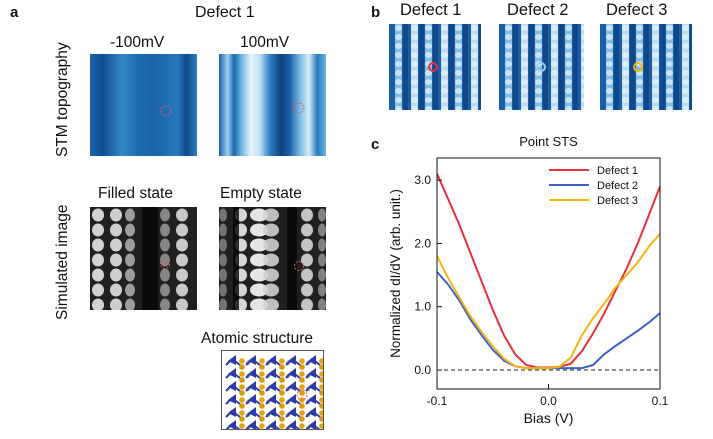 This screenshot has width=713, height=439. I want to click on y-tick-label: 2.0, so click(422, 243).